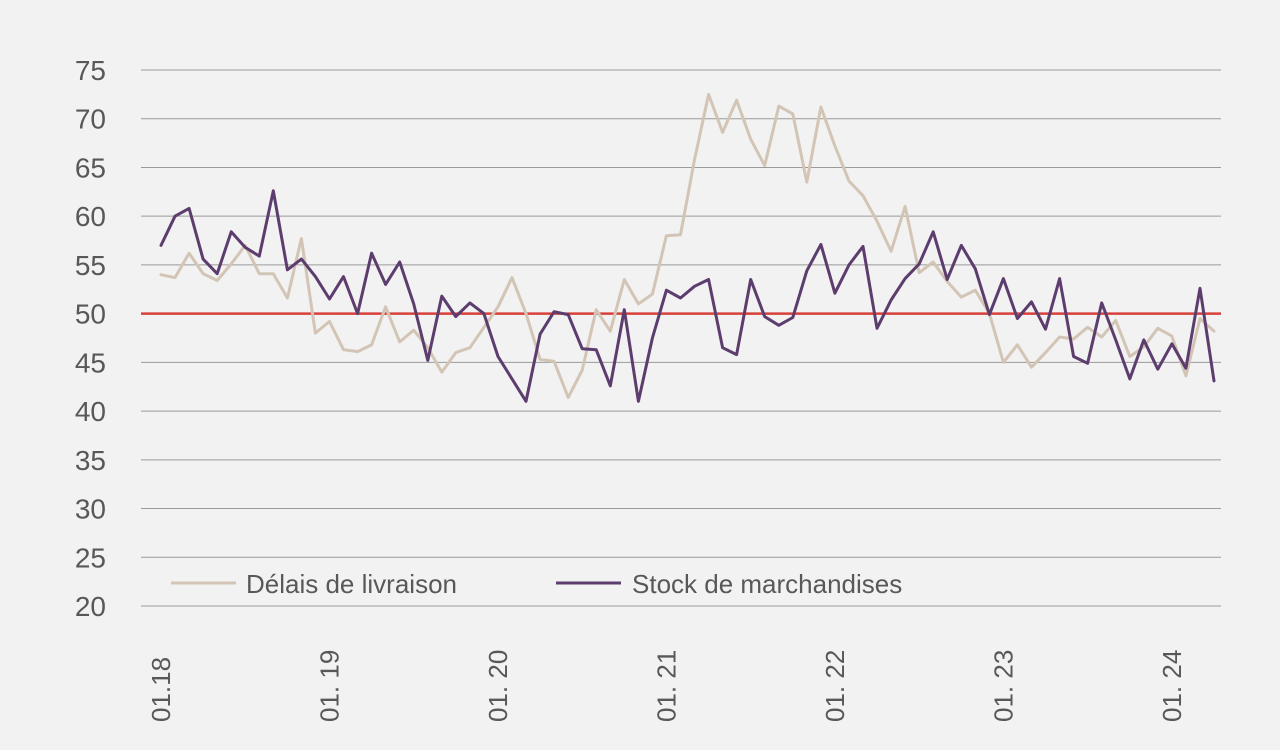  I want to click on y-tick-label: 75, so click(90, 70).